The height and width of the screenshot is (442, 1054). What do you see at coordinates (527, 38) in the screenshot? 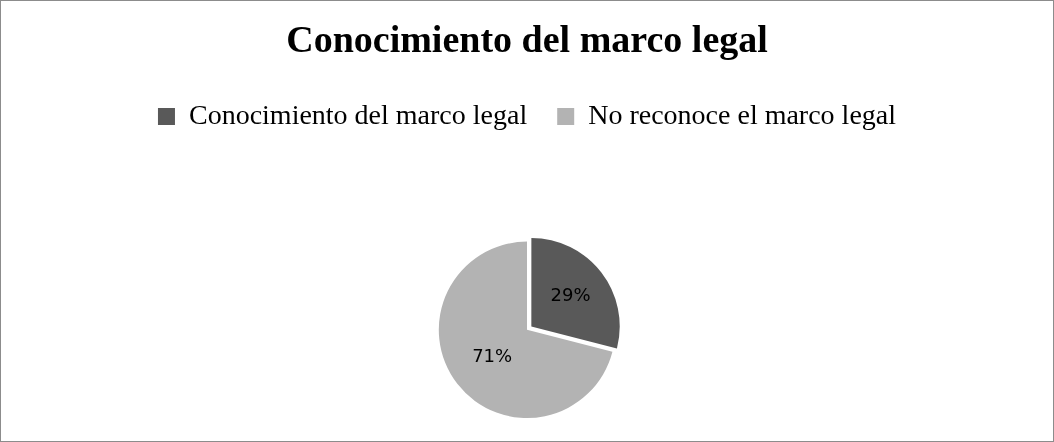
I see `chart-title: Conocimiento del marco legal` at bounding box center [527, 38].